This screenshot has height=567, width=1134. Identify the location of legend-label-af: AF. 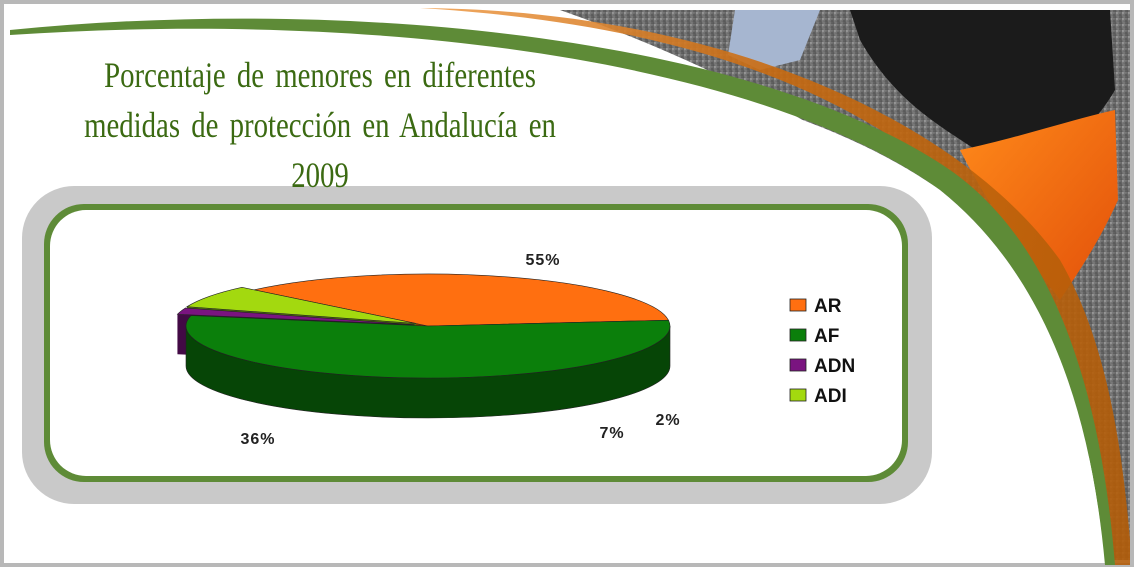
(826, 336).